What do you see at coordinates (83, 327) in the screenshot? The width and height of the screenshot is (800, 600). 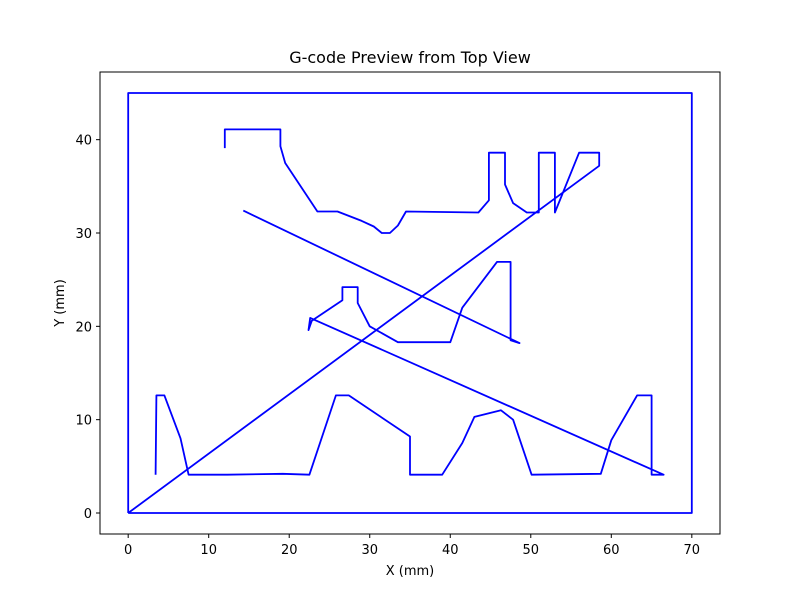 I see `y-tick-label: 20` at bounding box center [83, 327].